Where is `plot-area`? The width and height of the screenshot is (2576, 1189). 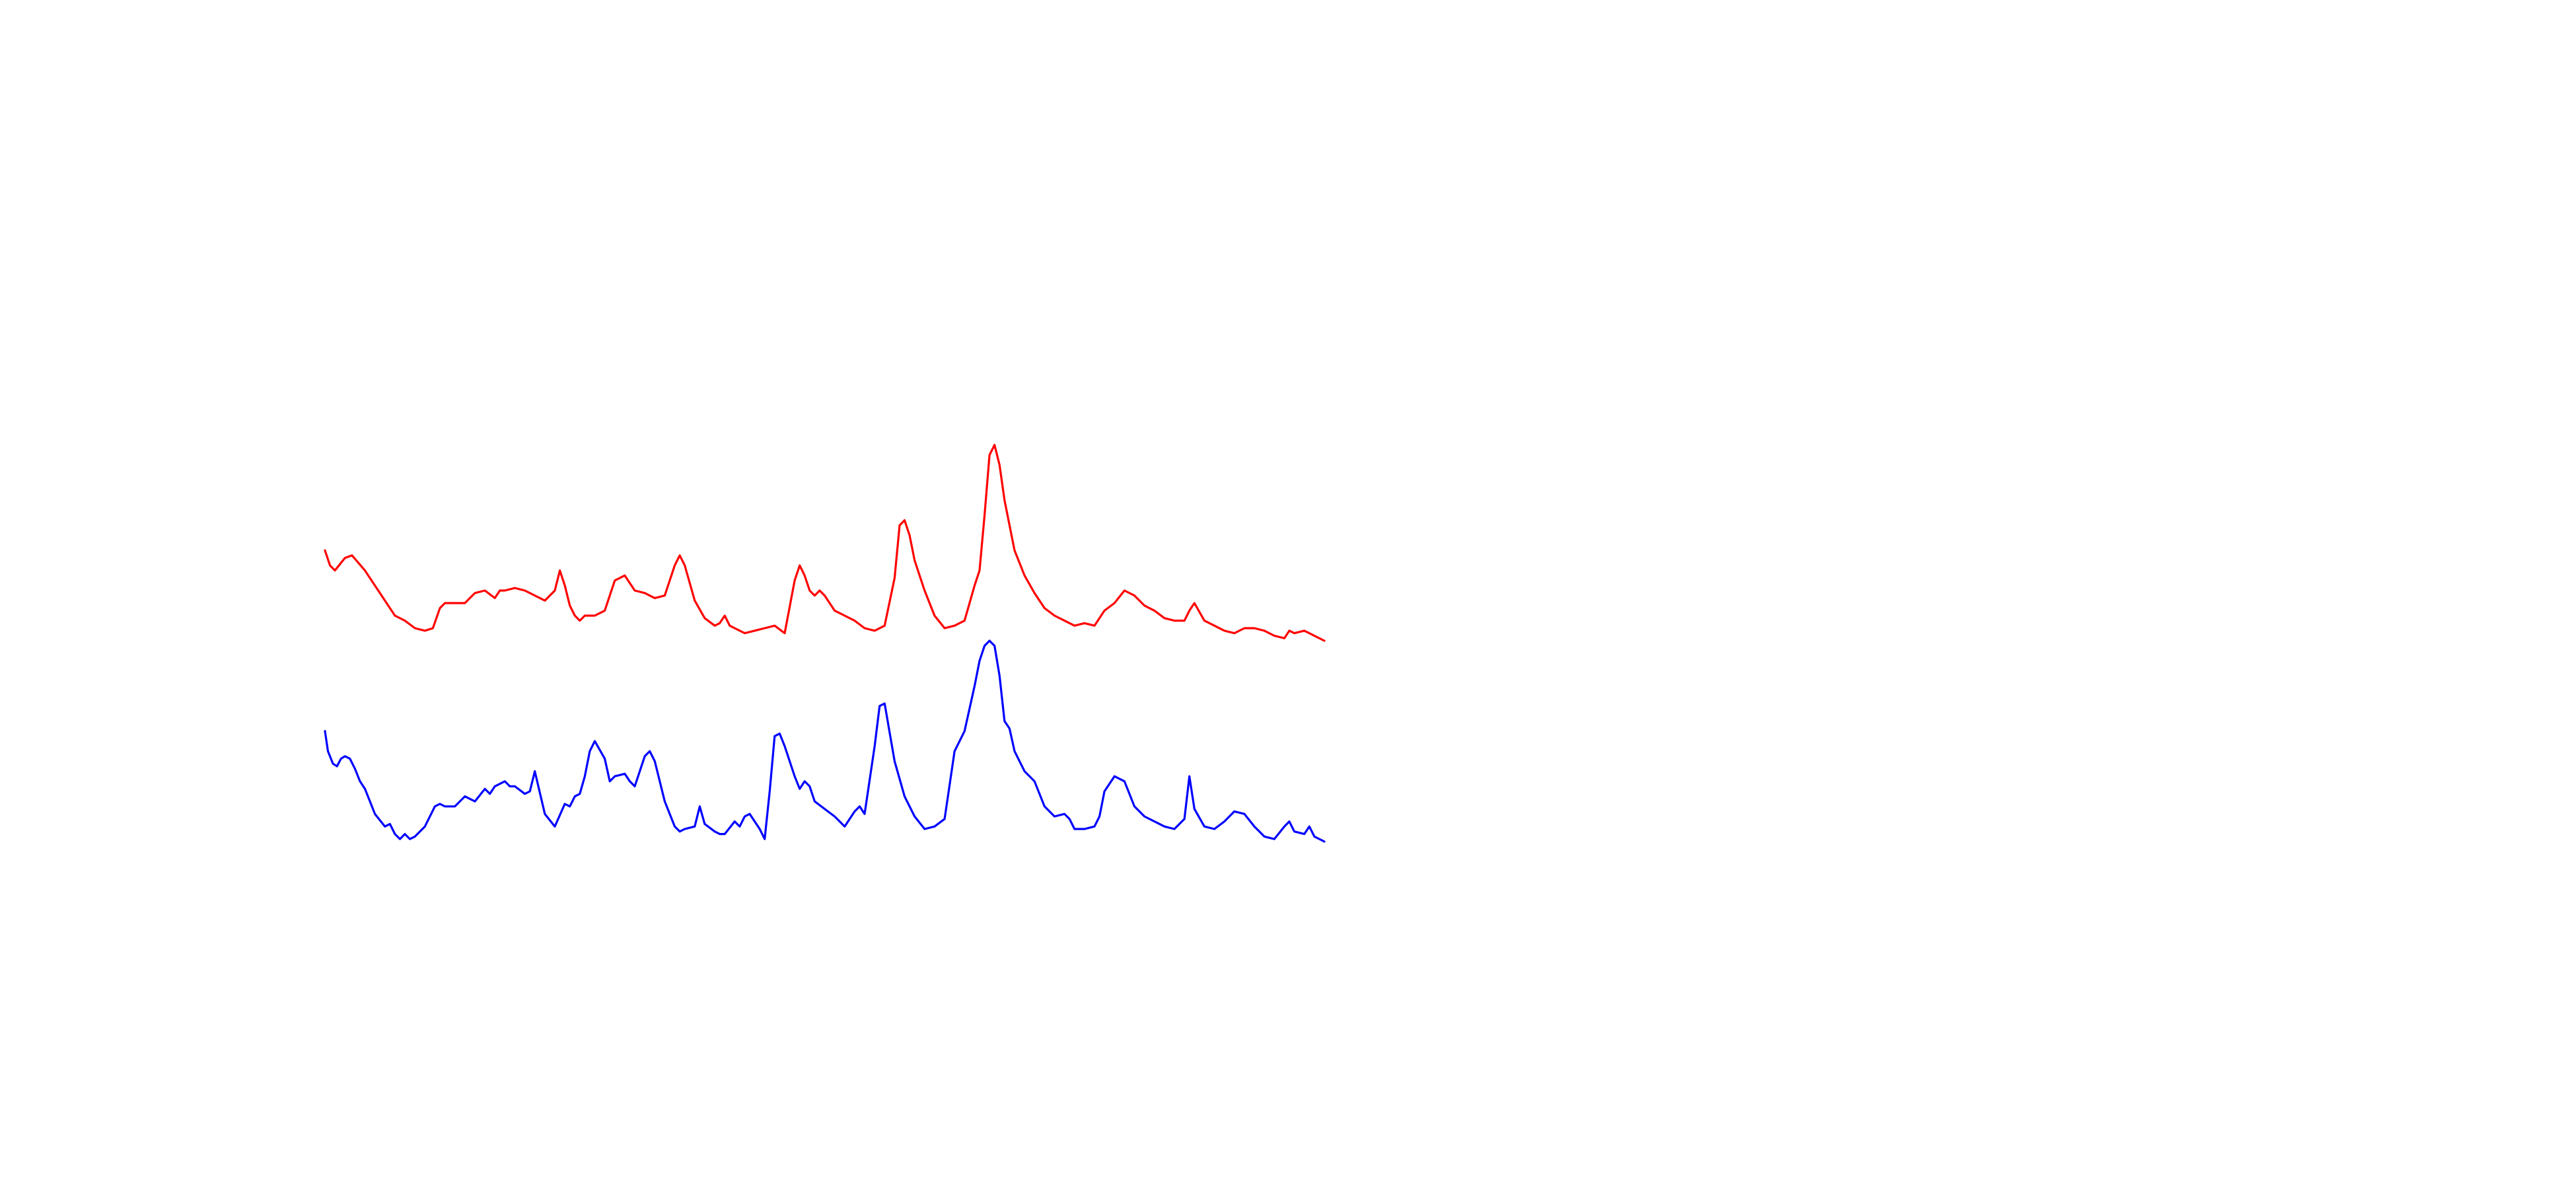
plot-area is located at coordinates (825, 643).